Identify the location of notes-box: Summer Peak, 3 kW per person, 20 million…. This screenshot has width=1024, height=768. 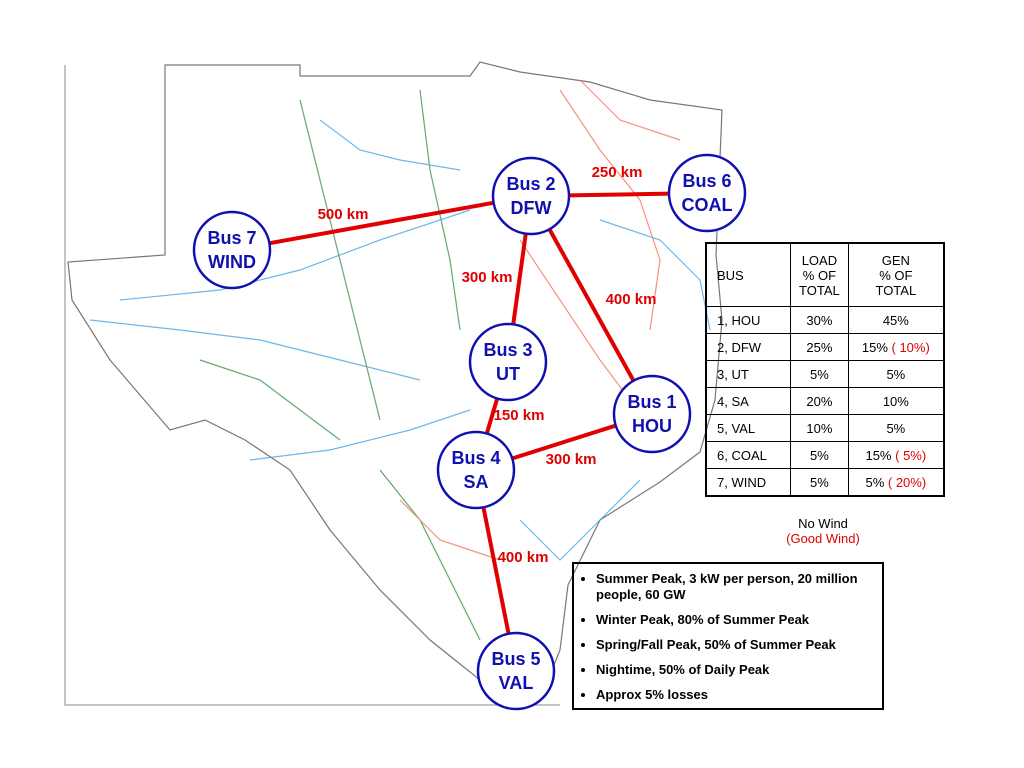
(728, 636).